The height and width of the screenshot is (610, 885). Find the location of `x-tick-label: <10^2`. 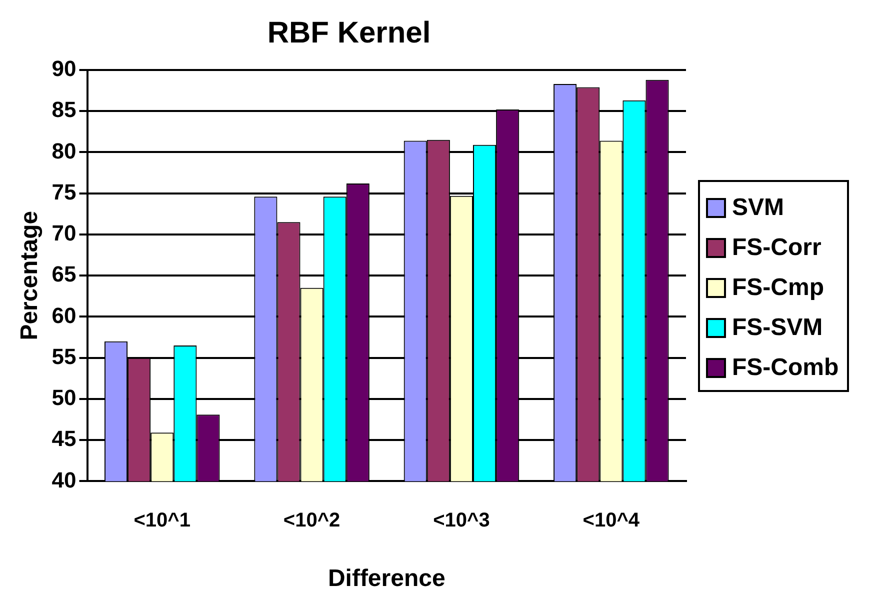

x-tick-label: <10^2 is located at coordinates (311, 521).